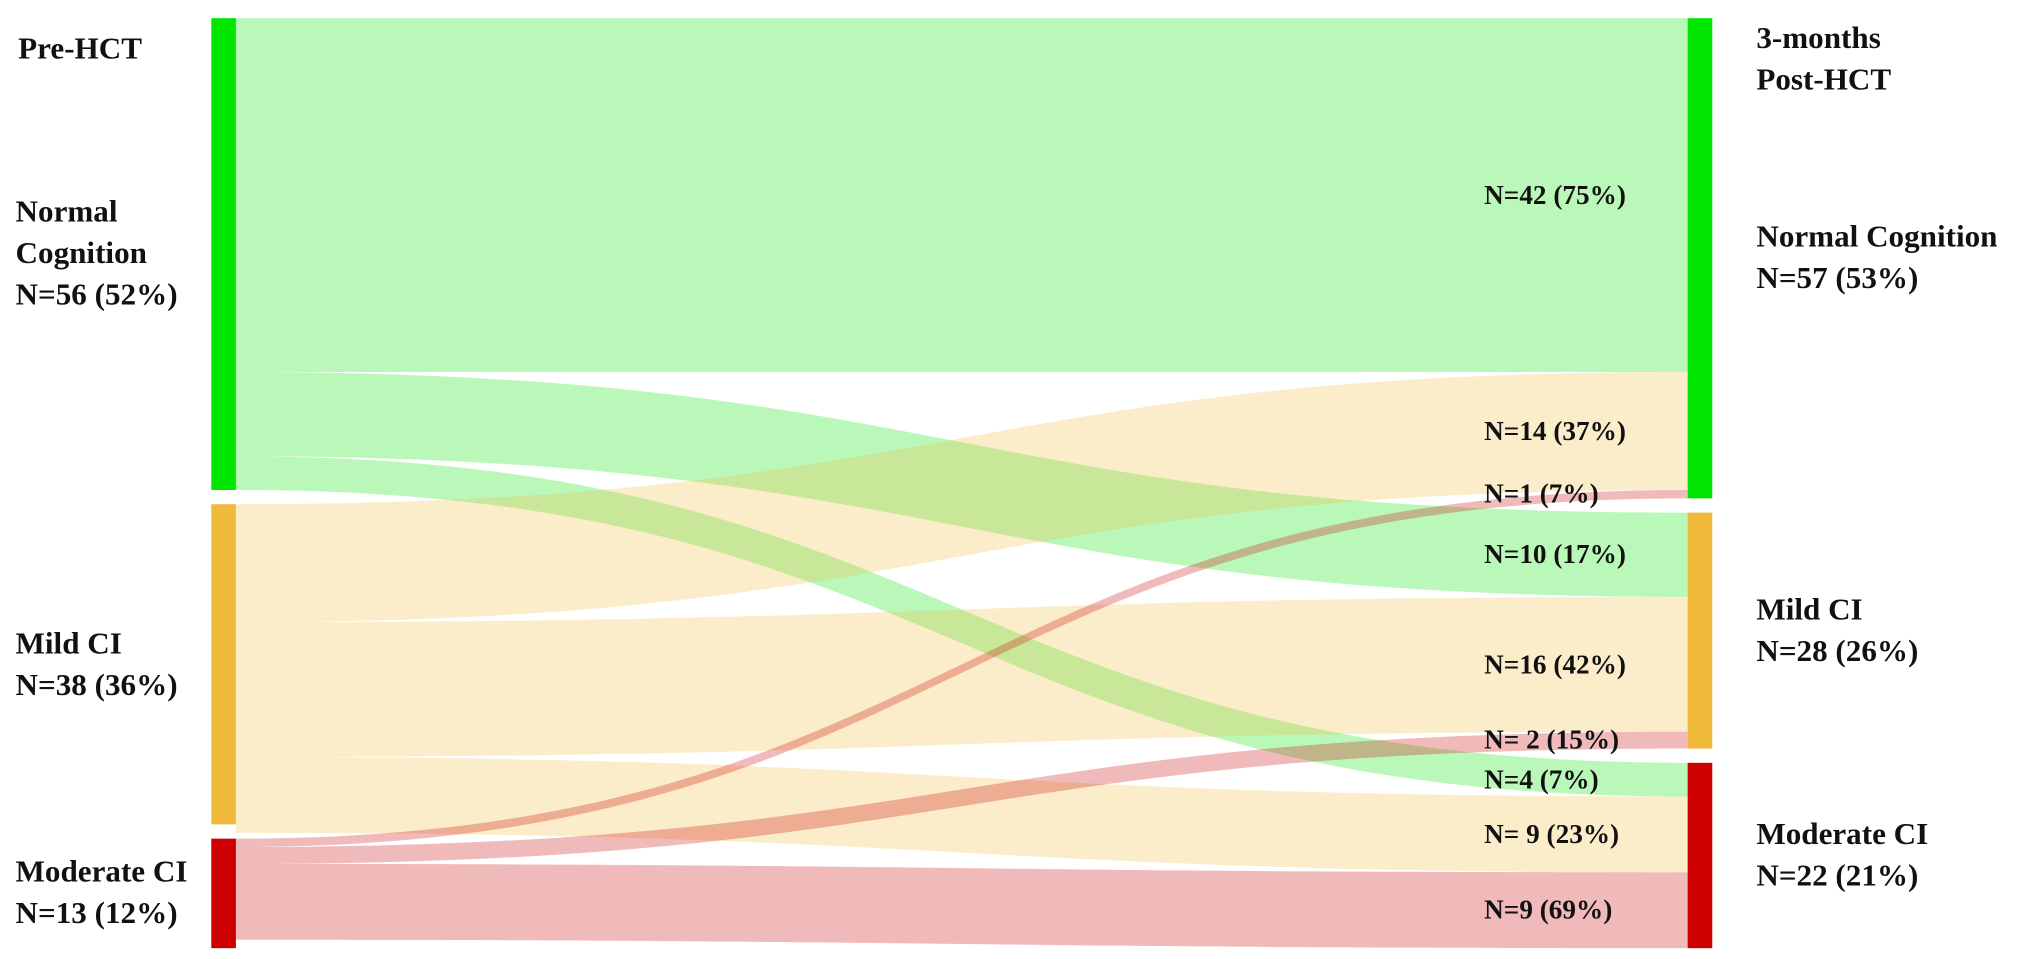  Describe the element at coordinates (1824, 60) in the screenshot. I see `right-title: 3-months Post-HCT` at that location.